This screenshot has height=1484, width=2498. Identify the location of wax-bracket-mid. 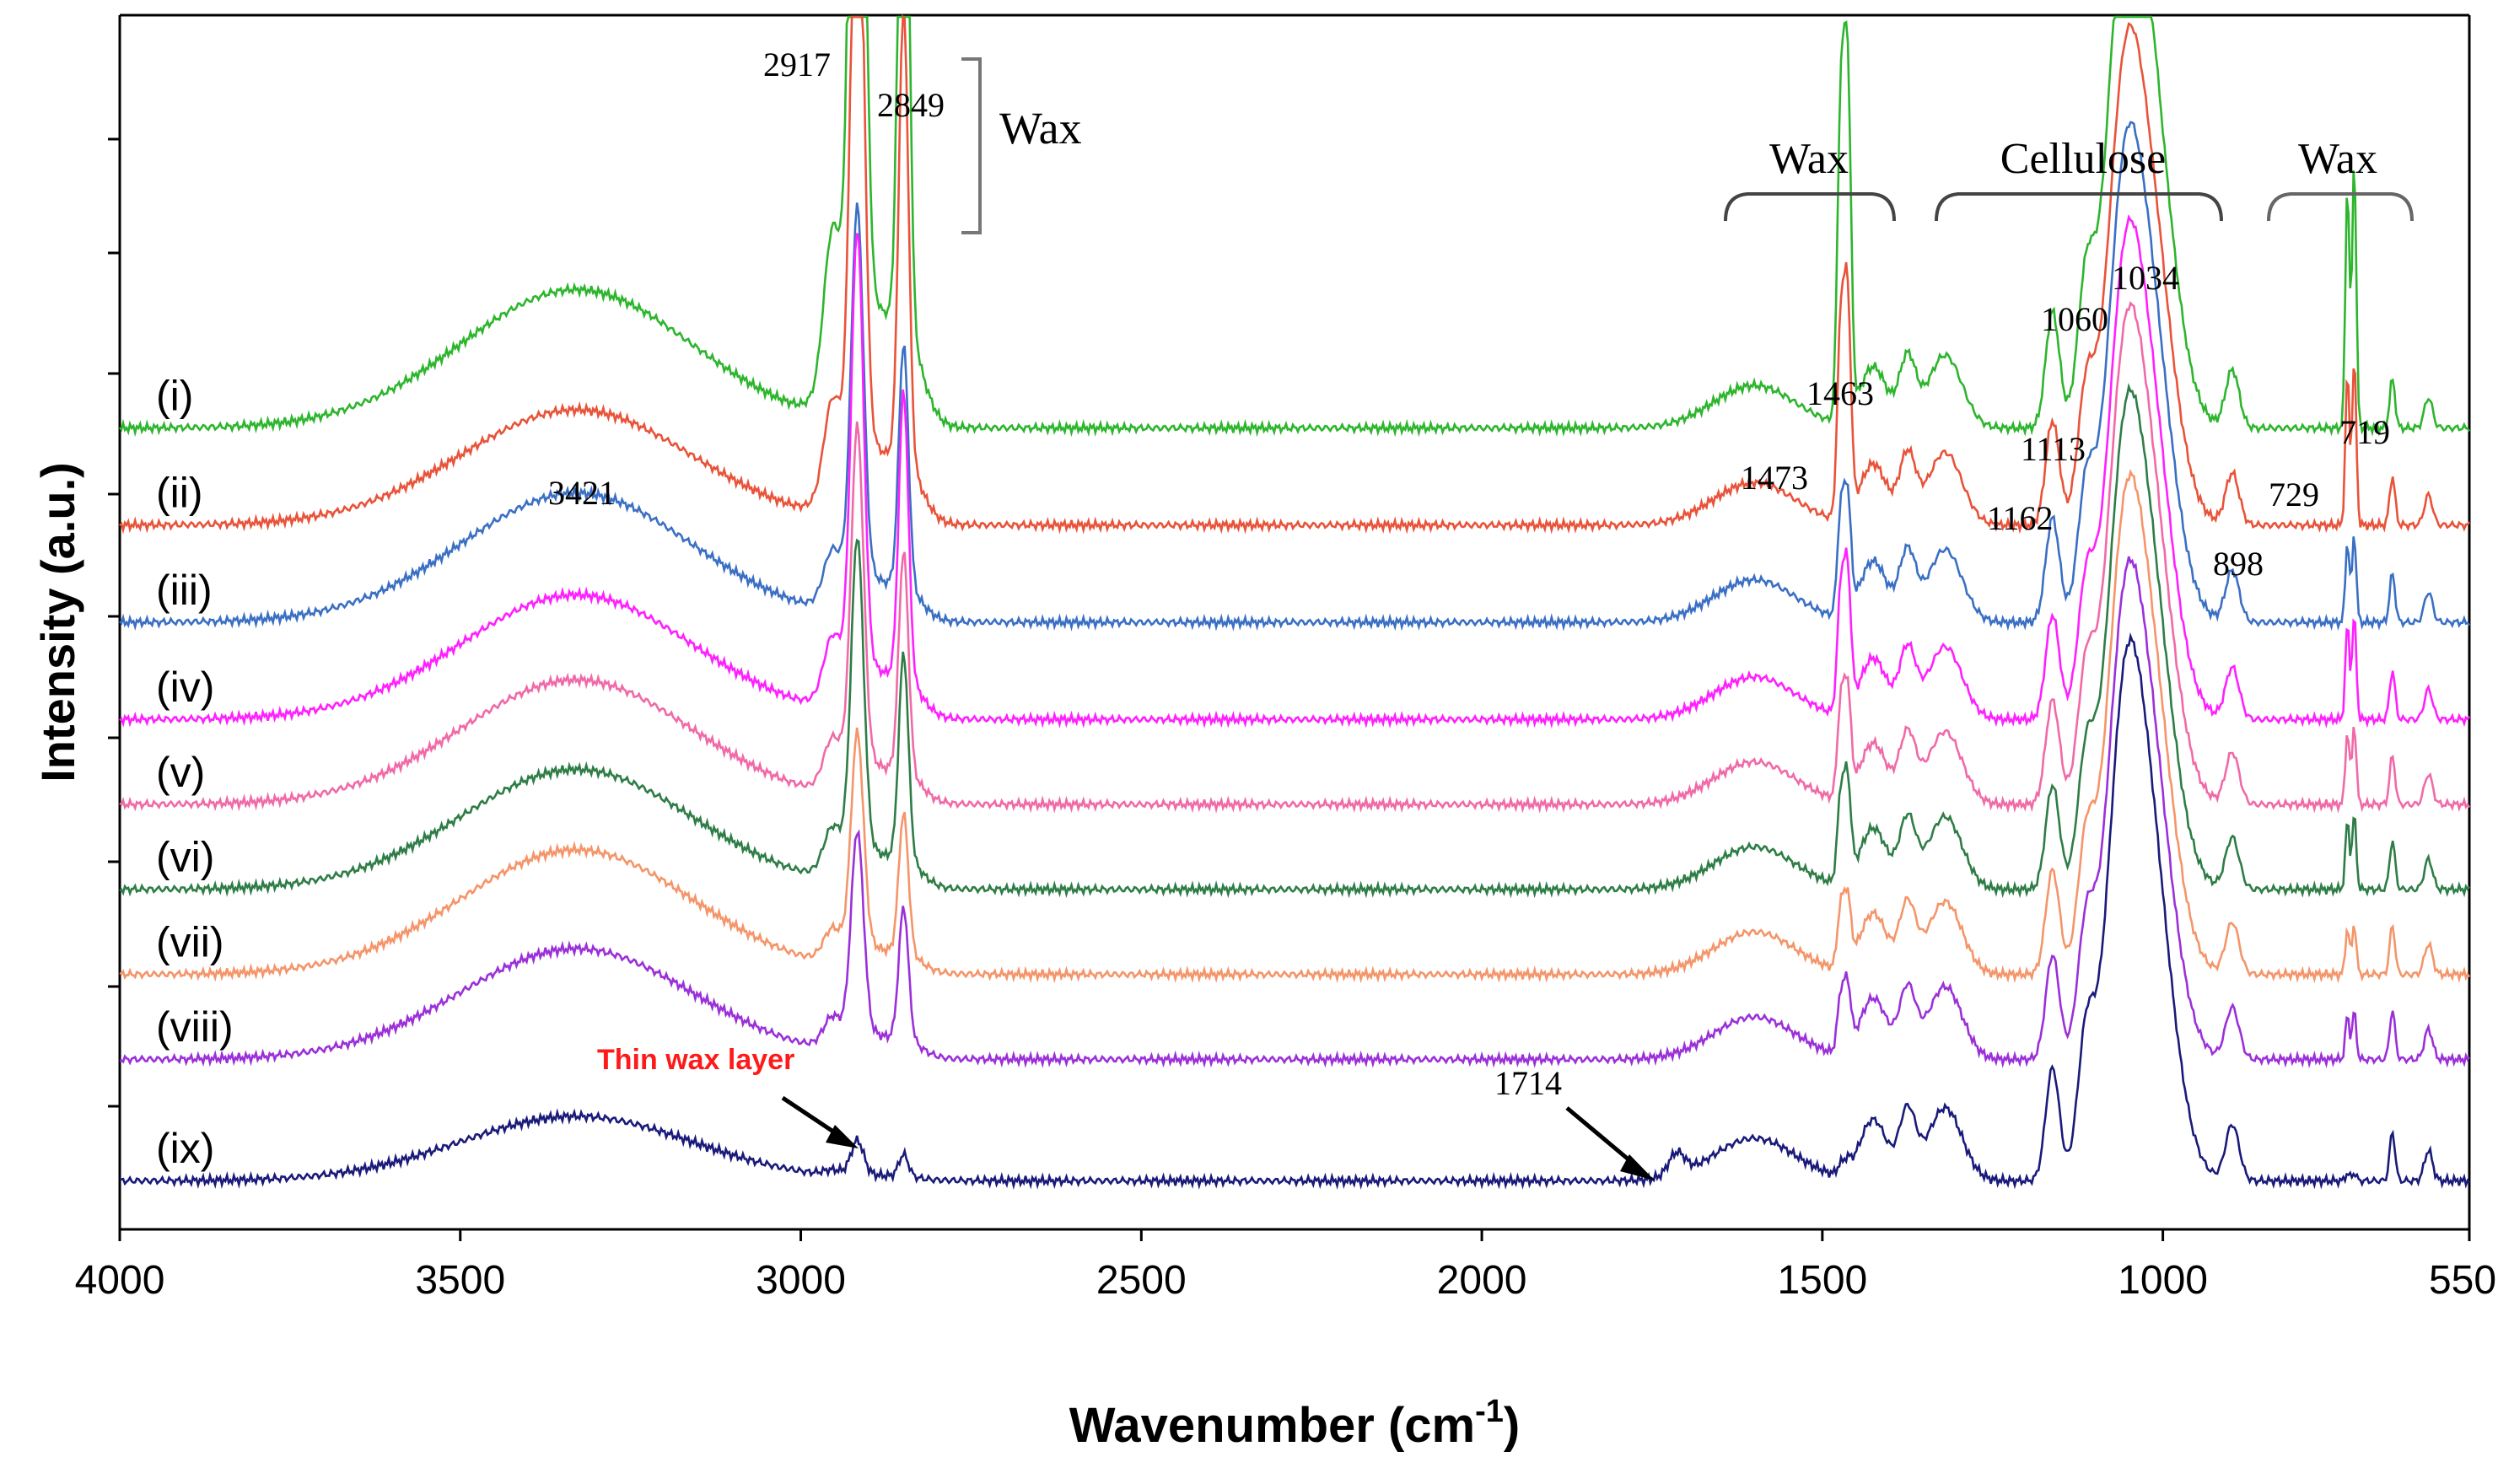
(1810, 207).